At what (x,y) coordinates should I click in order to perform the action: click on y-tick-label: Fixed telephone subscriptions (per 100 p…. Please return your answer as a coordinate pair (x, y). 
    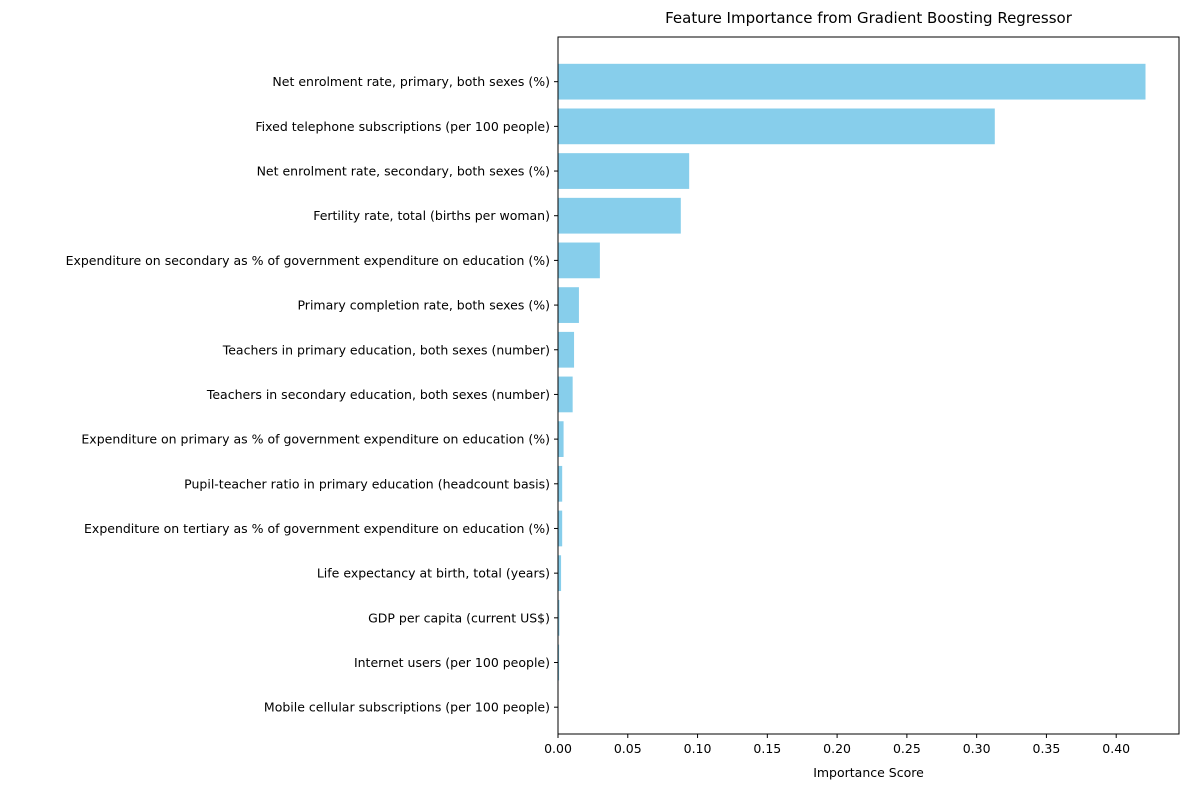
    Looking at the image, I should click on (402, 126).